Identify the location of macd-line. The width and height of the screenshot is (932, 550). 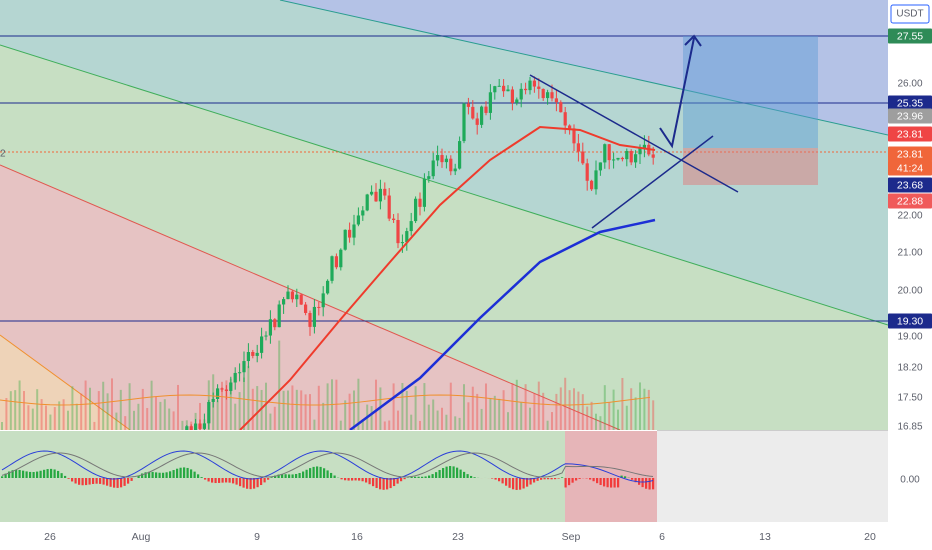
(327, 466).